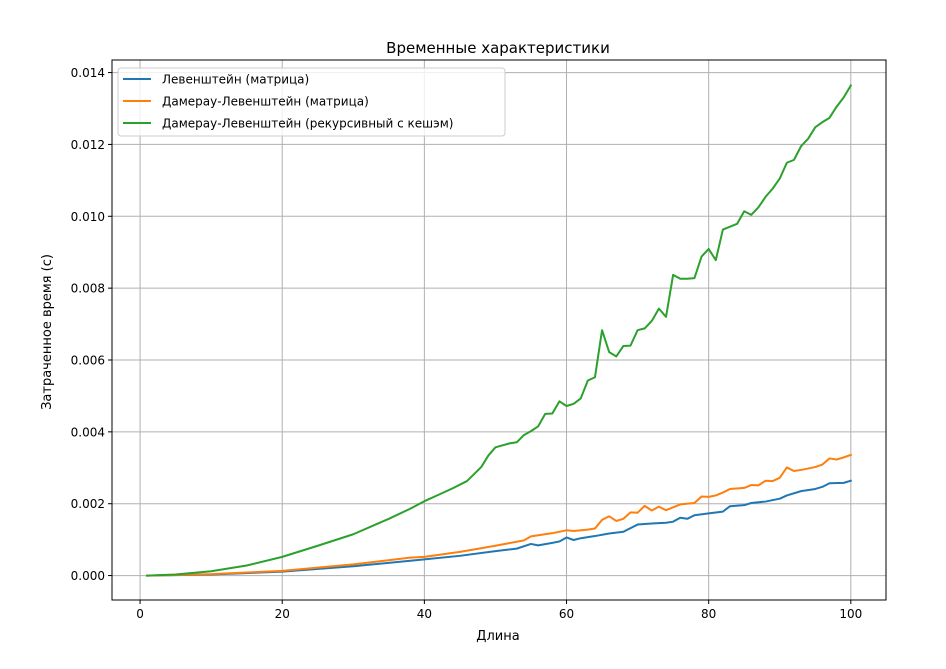 The height and width of the screenshot is (669, 946). Describe the element at coordinates (88, 217) in the screenshot. I see `y-tick-label: 0.010` at that location.